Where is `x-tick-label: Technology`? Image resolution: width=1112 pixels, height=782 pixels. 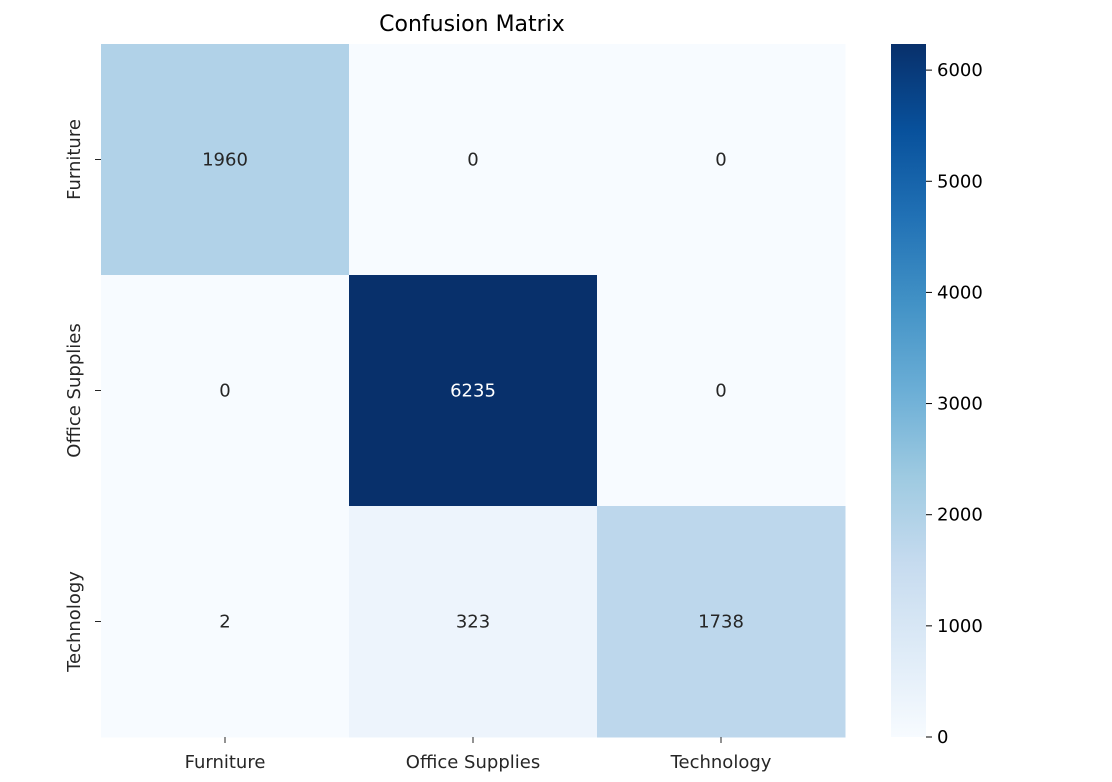
x-tick-label: Technology is located at coordinates (721, 762).